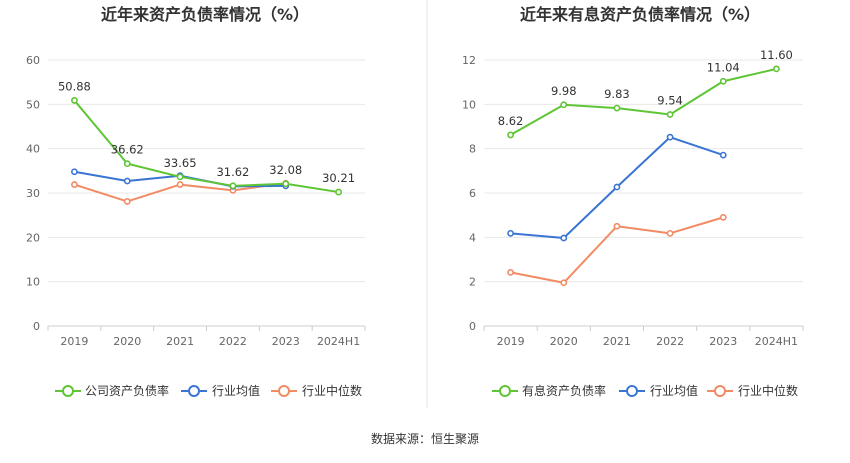  What do you see at coordinates (723, 67) in the screenshot?
I see `data-label: 11.04` at bounding box center [723, 67].